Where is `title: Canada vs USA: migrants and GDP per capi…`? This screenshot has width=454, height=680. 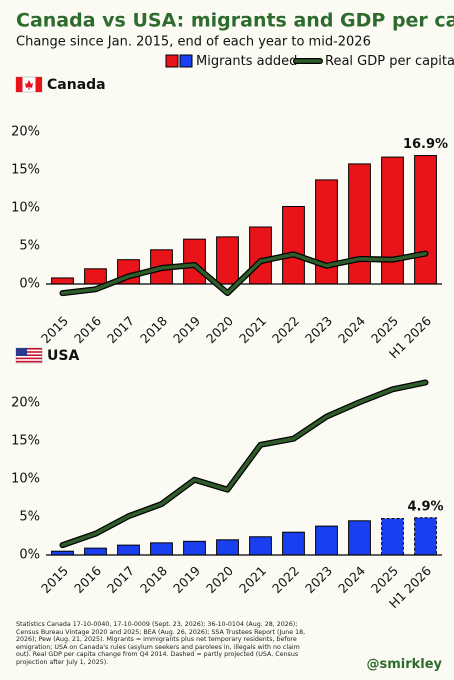 title: Canada vs USA: migrants and GDP per capi… is located at coordinates (235, 21).